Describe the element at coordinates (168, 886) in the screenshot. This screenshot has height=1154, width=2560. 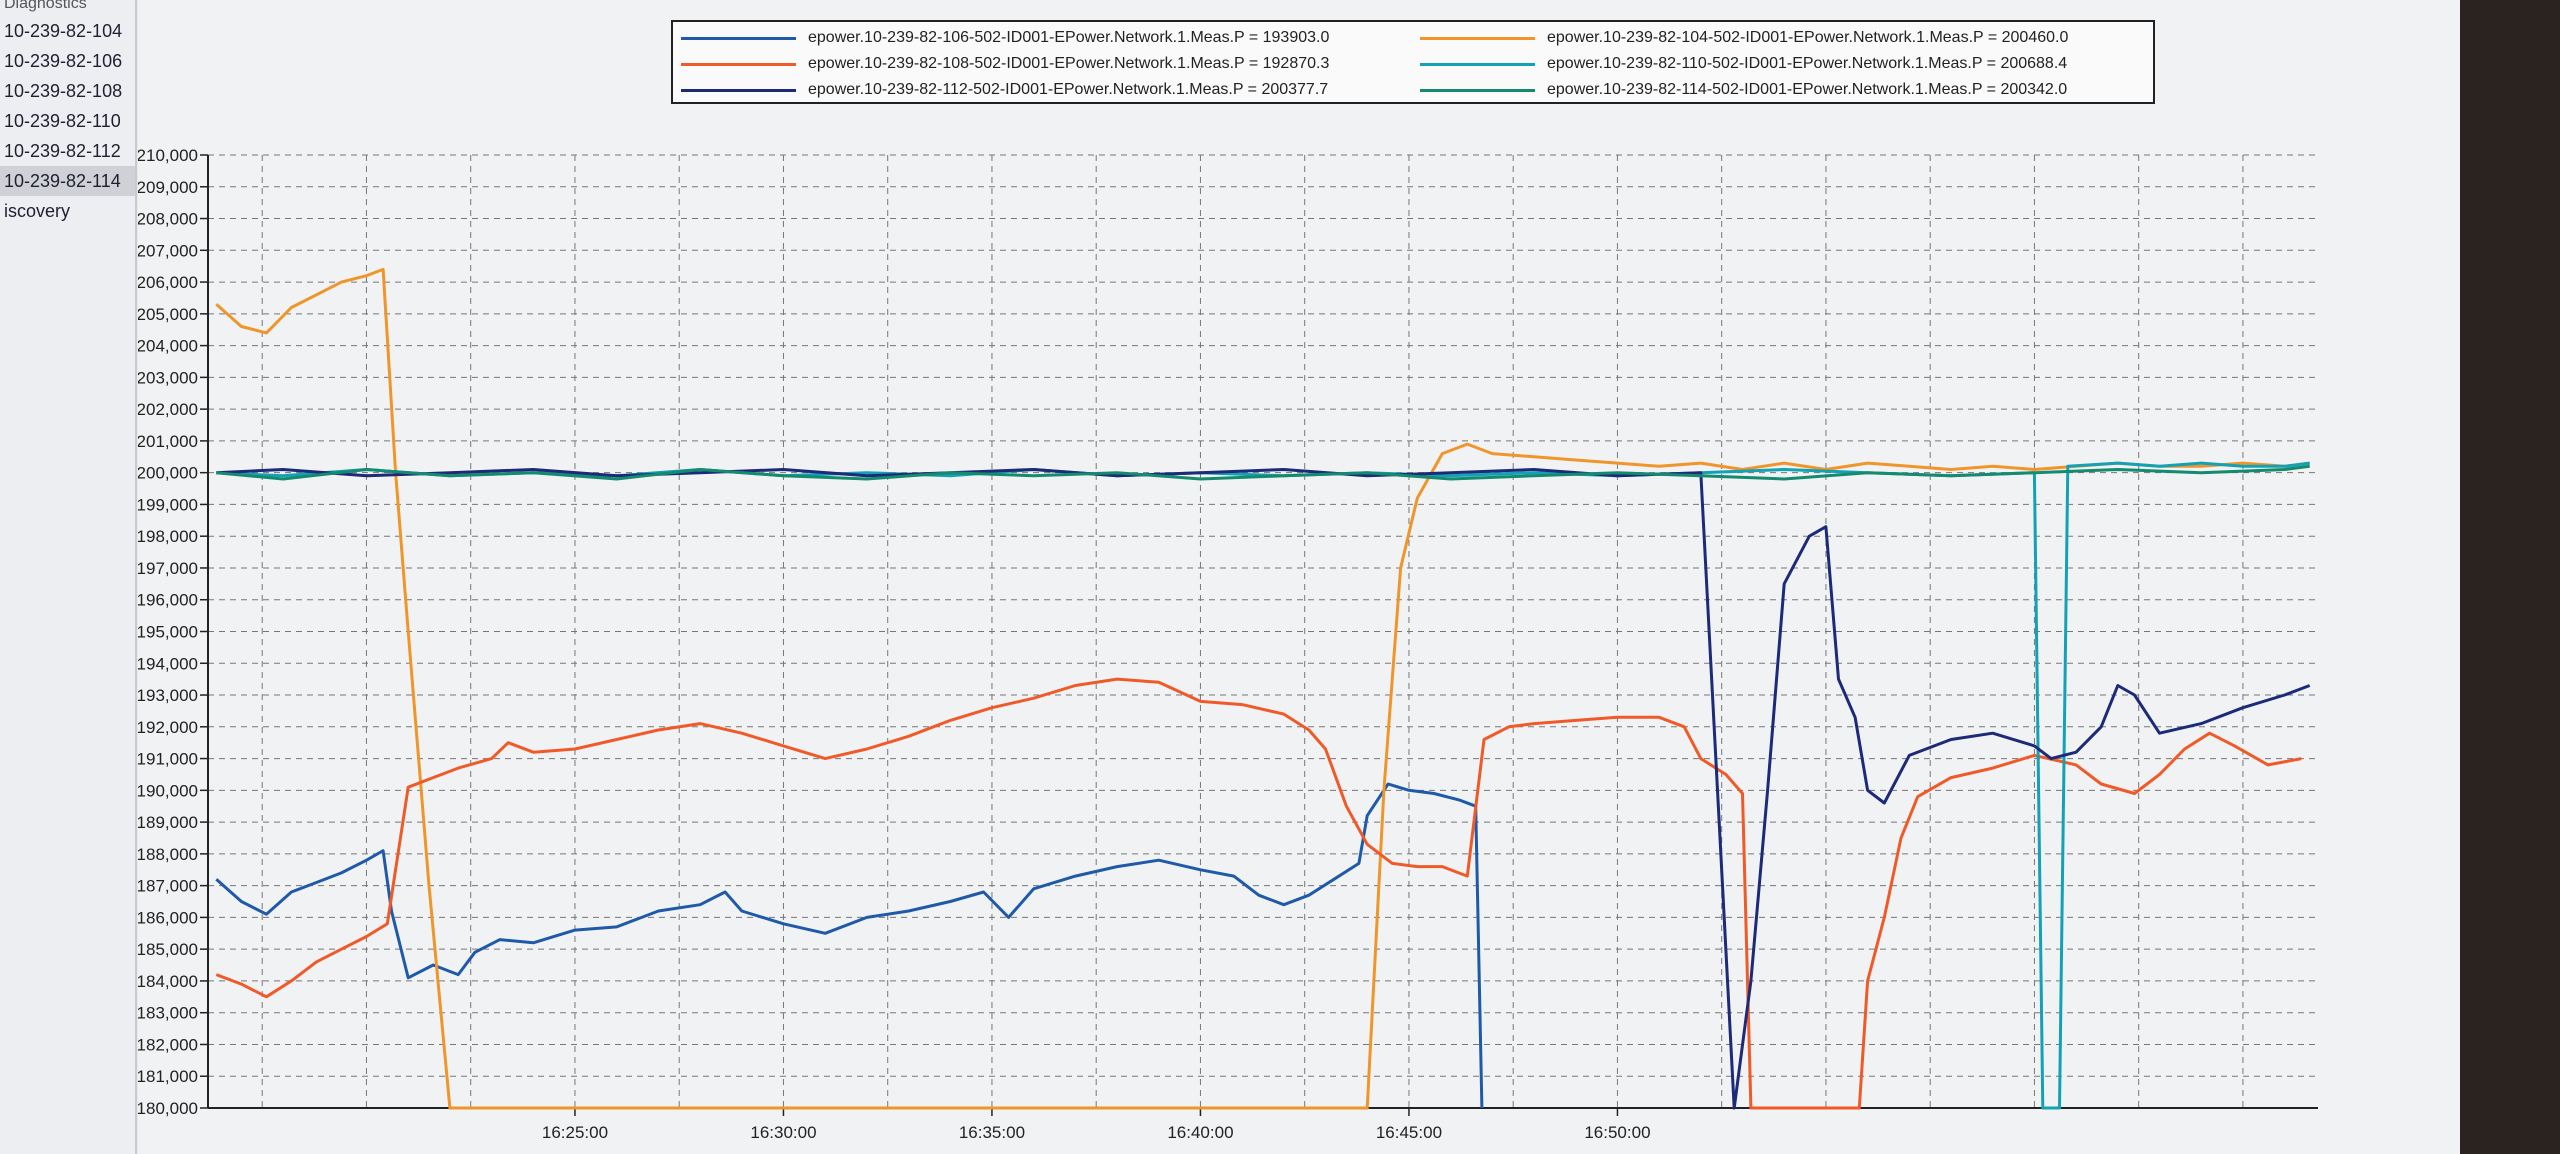
I see `tick-label-y-7: 187,000` at that location.